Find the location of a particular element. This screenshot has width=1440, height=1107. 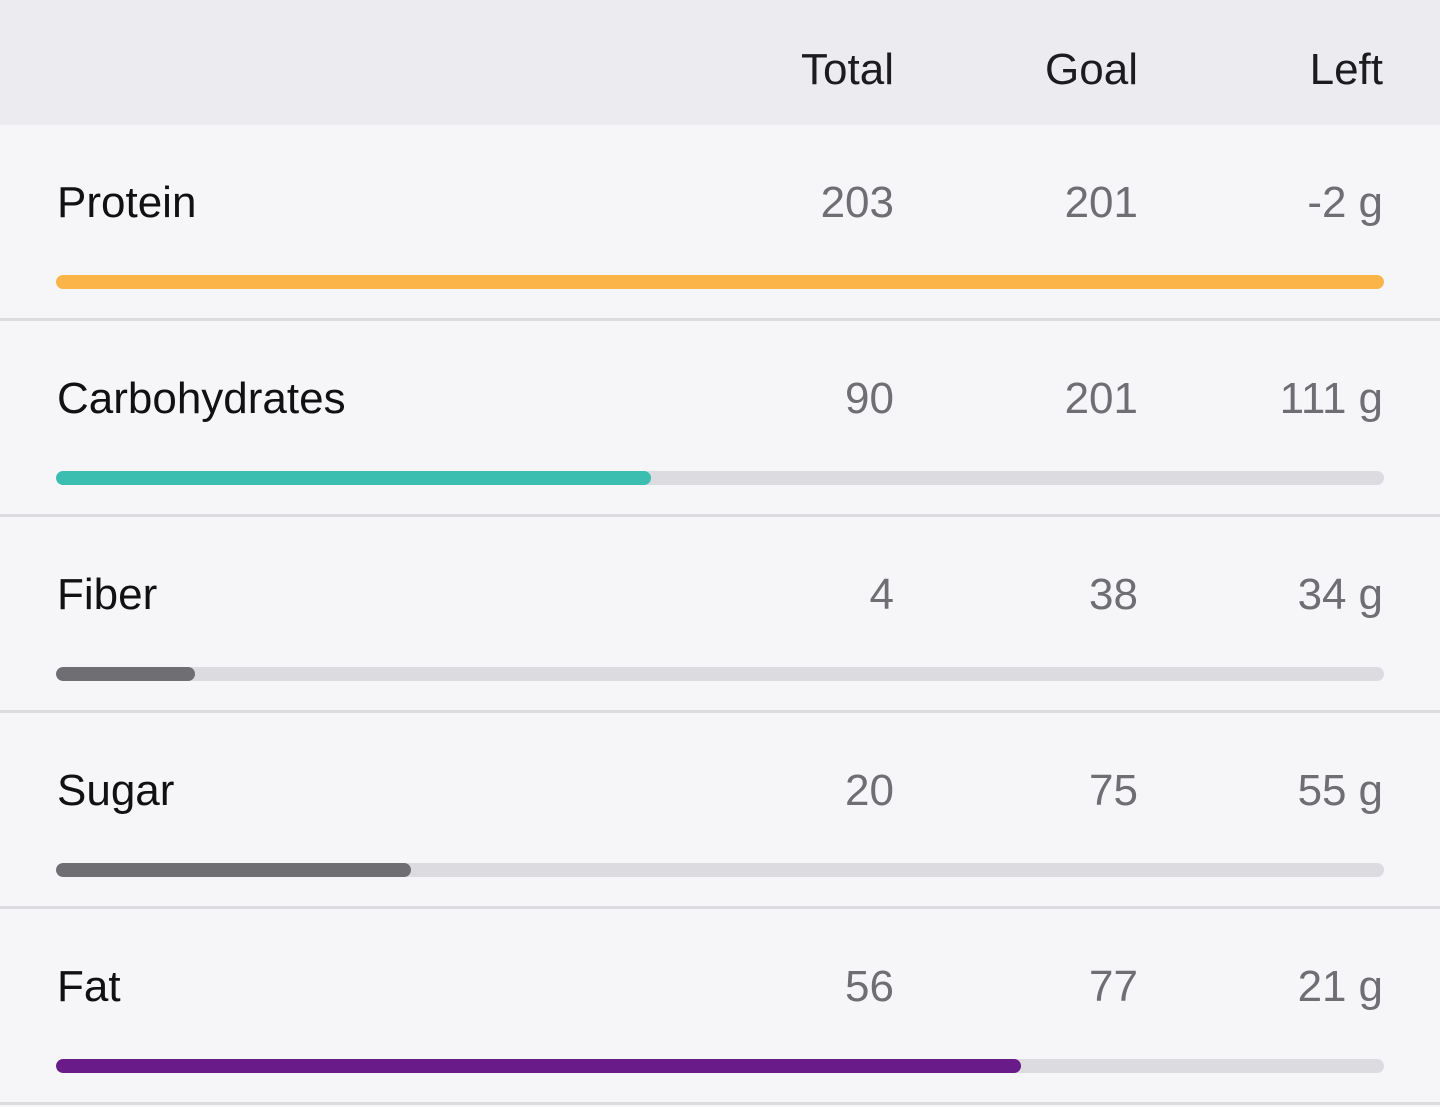

nutrient-left: 21 g is located at coordinates (1340, 986).